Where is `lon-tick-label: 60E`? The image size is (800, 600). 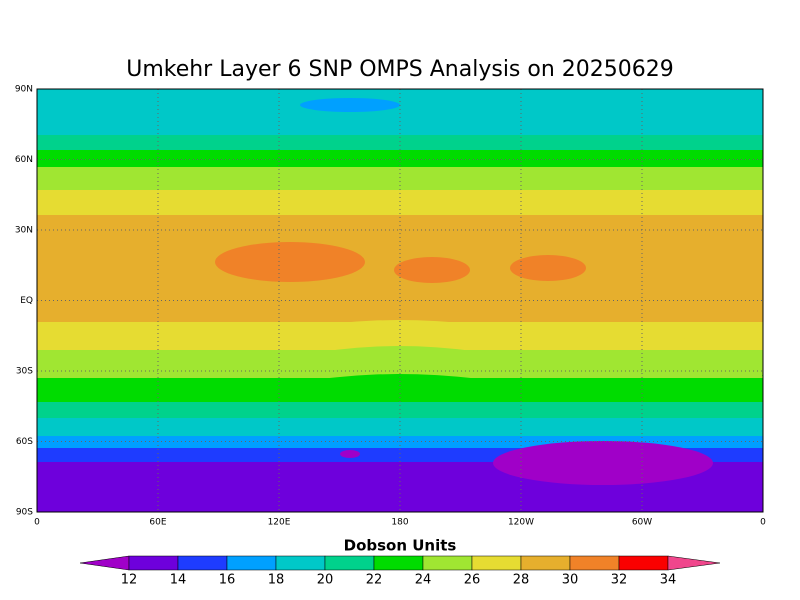 lon-tick-label: 60E is located at coordinates (157, 523).